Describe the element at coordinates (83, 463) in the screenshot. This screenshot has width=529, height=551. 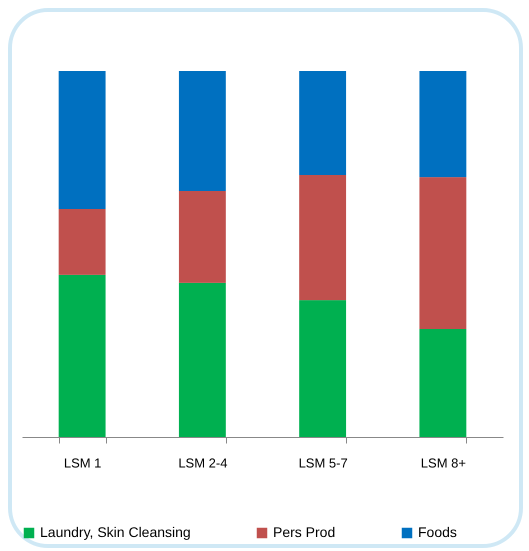
I see `x-tick-label: LSM 1` at that location.